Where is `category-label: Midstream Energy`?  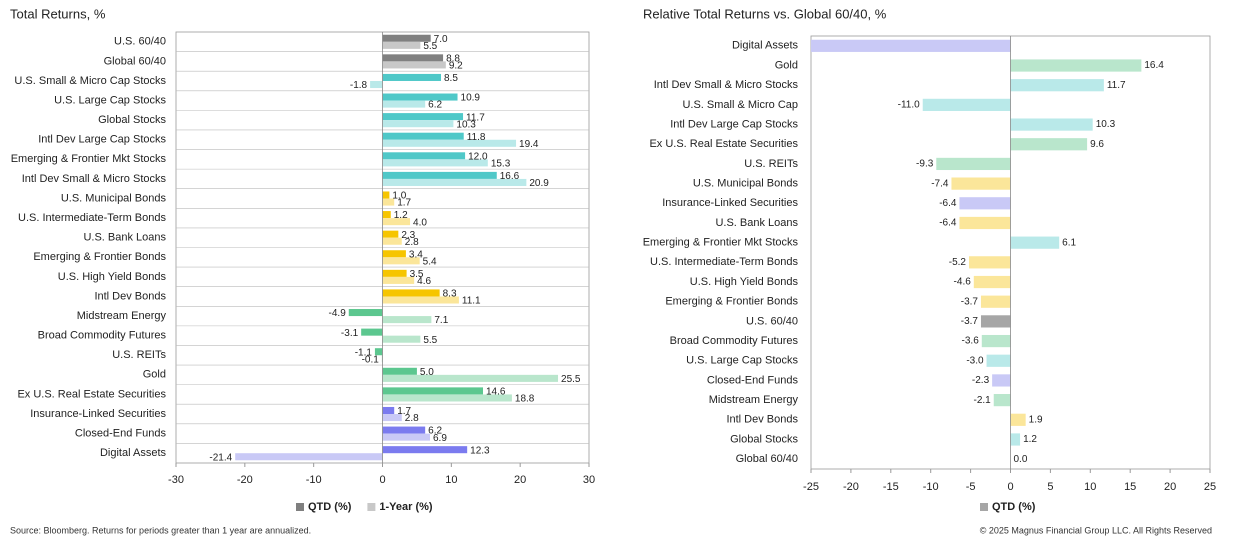 category-label: Midstream Energy is located at coordinates (122, 316).